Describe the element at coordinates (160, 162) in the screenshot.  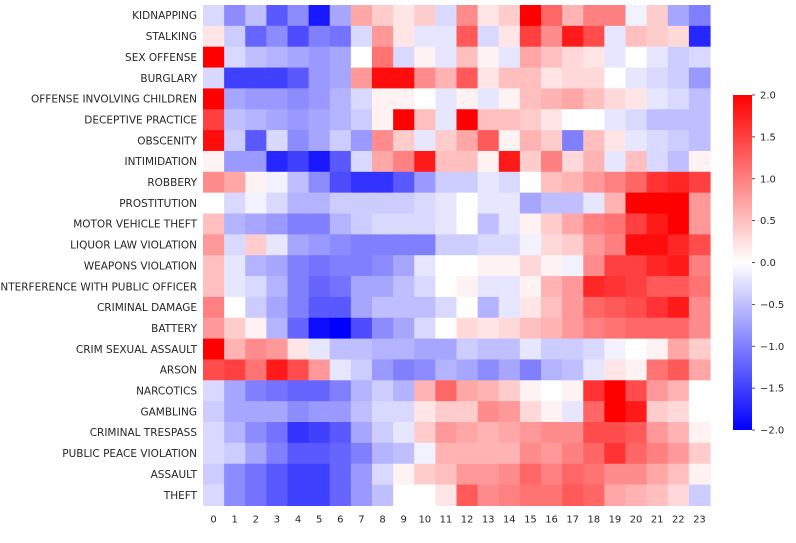
I see `y-tick-label: INTIMIDATION` at that location.